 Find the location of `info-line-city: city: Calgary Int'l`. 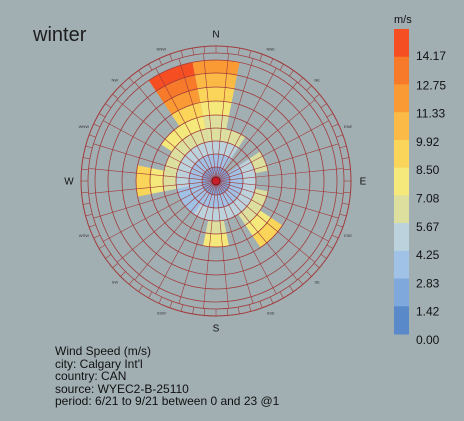

info-line-city: city: Calgary Int'l is located at coordinates (99, 363).